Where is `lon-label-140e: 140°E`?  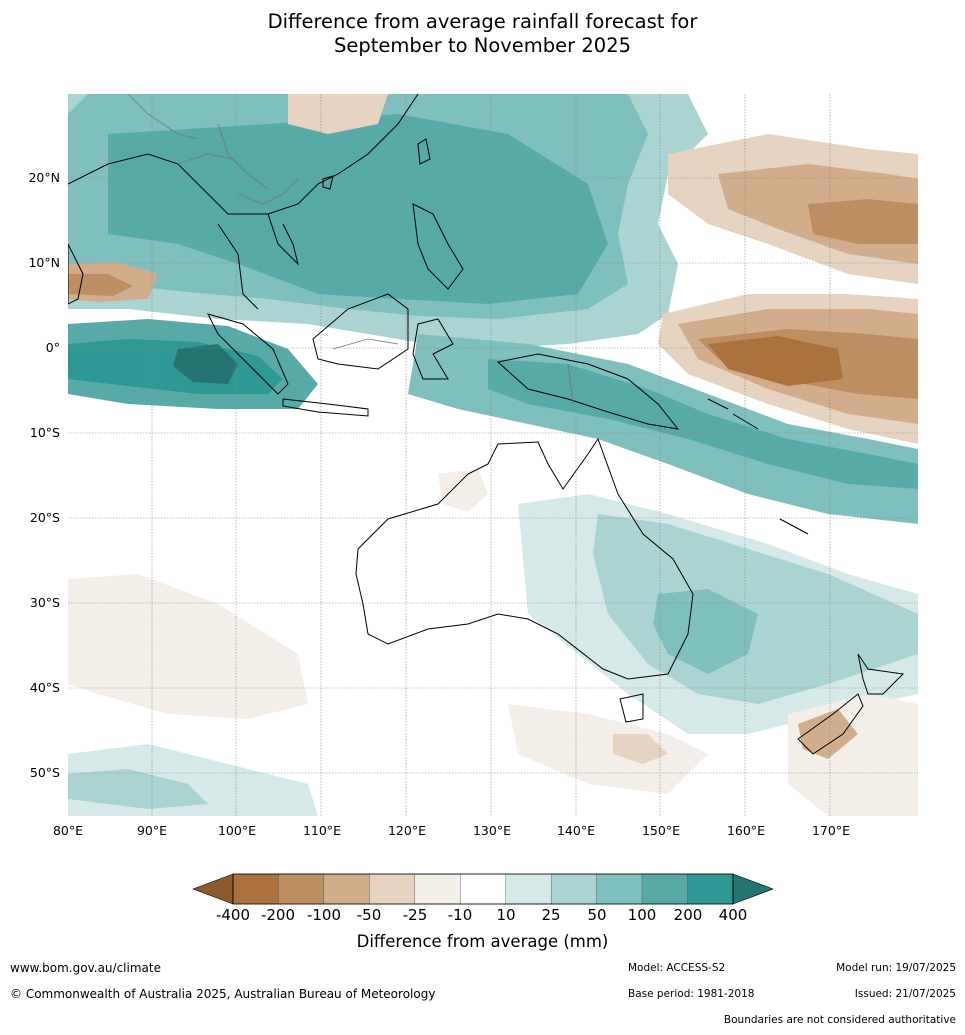
lon-label-140e: 140°E is located at coordinates (575, 830).